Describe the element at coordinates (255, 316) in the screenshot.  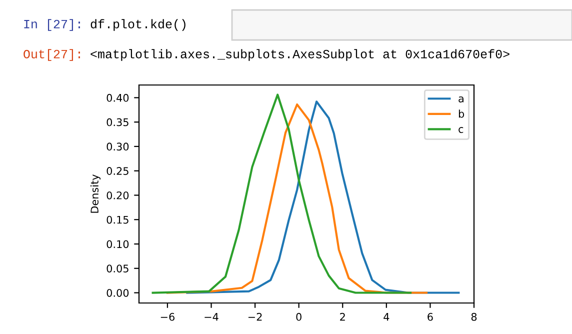
I see `x-tick-label: −2` at that location.